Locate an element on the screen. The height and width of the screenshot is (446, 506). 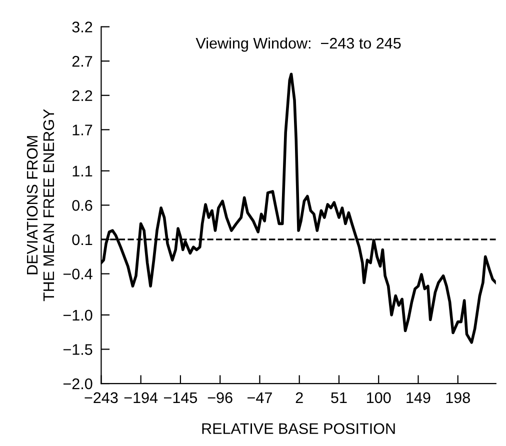
x-tick-label: 100 is located at coordinates (379, 398).